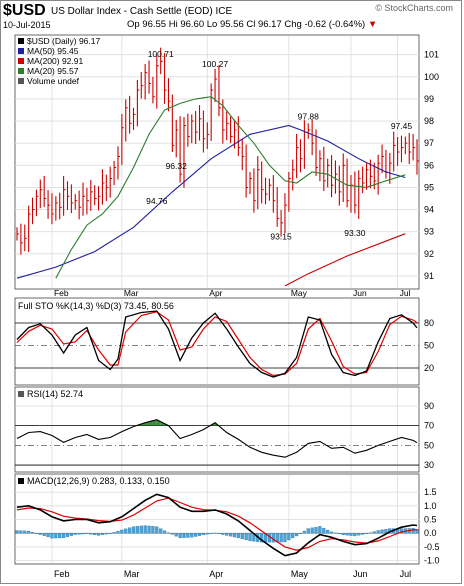 The height and width of the screenshot is (586, 464). I want to click on stoch-k-line, so click(217, 344).